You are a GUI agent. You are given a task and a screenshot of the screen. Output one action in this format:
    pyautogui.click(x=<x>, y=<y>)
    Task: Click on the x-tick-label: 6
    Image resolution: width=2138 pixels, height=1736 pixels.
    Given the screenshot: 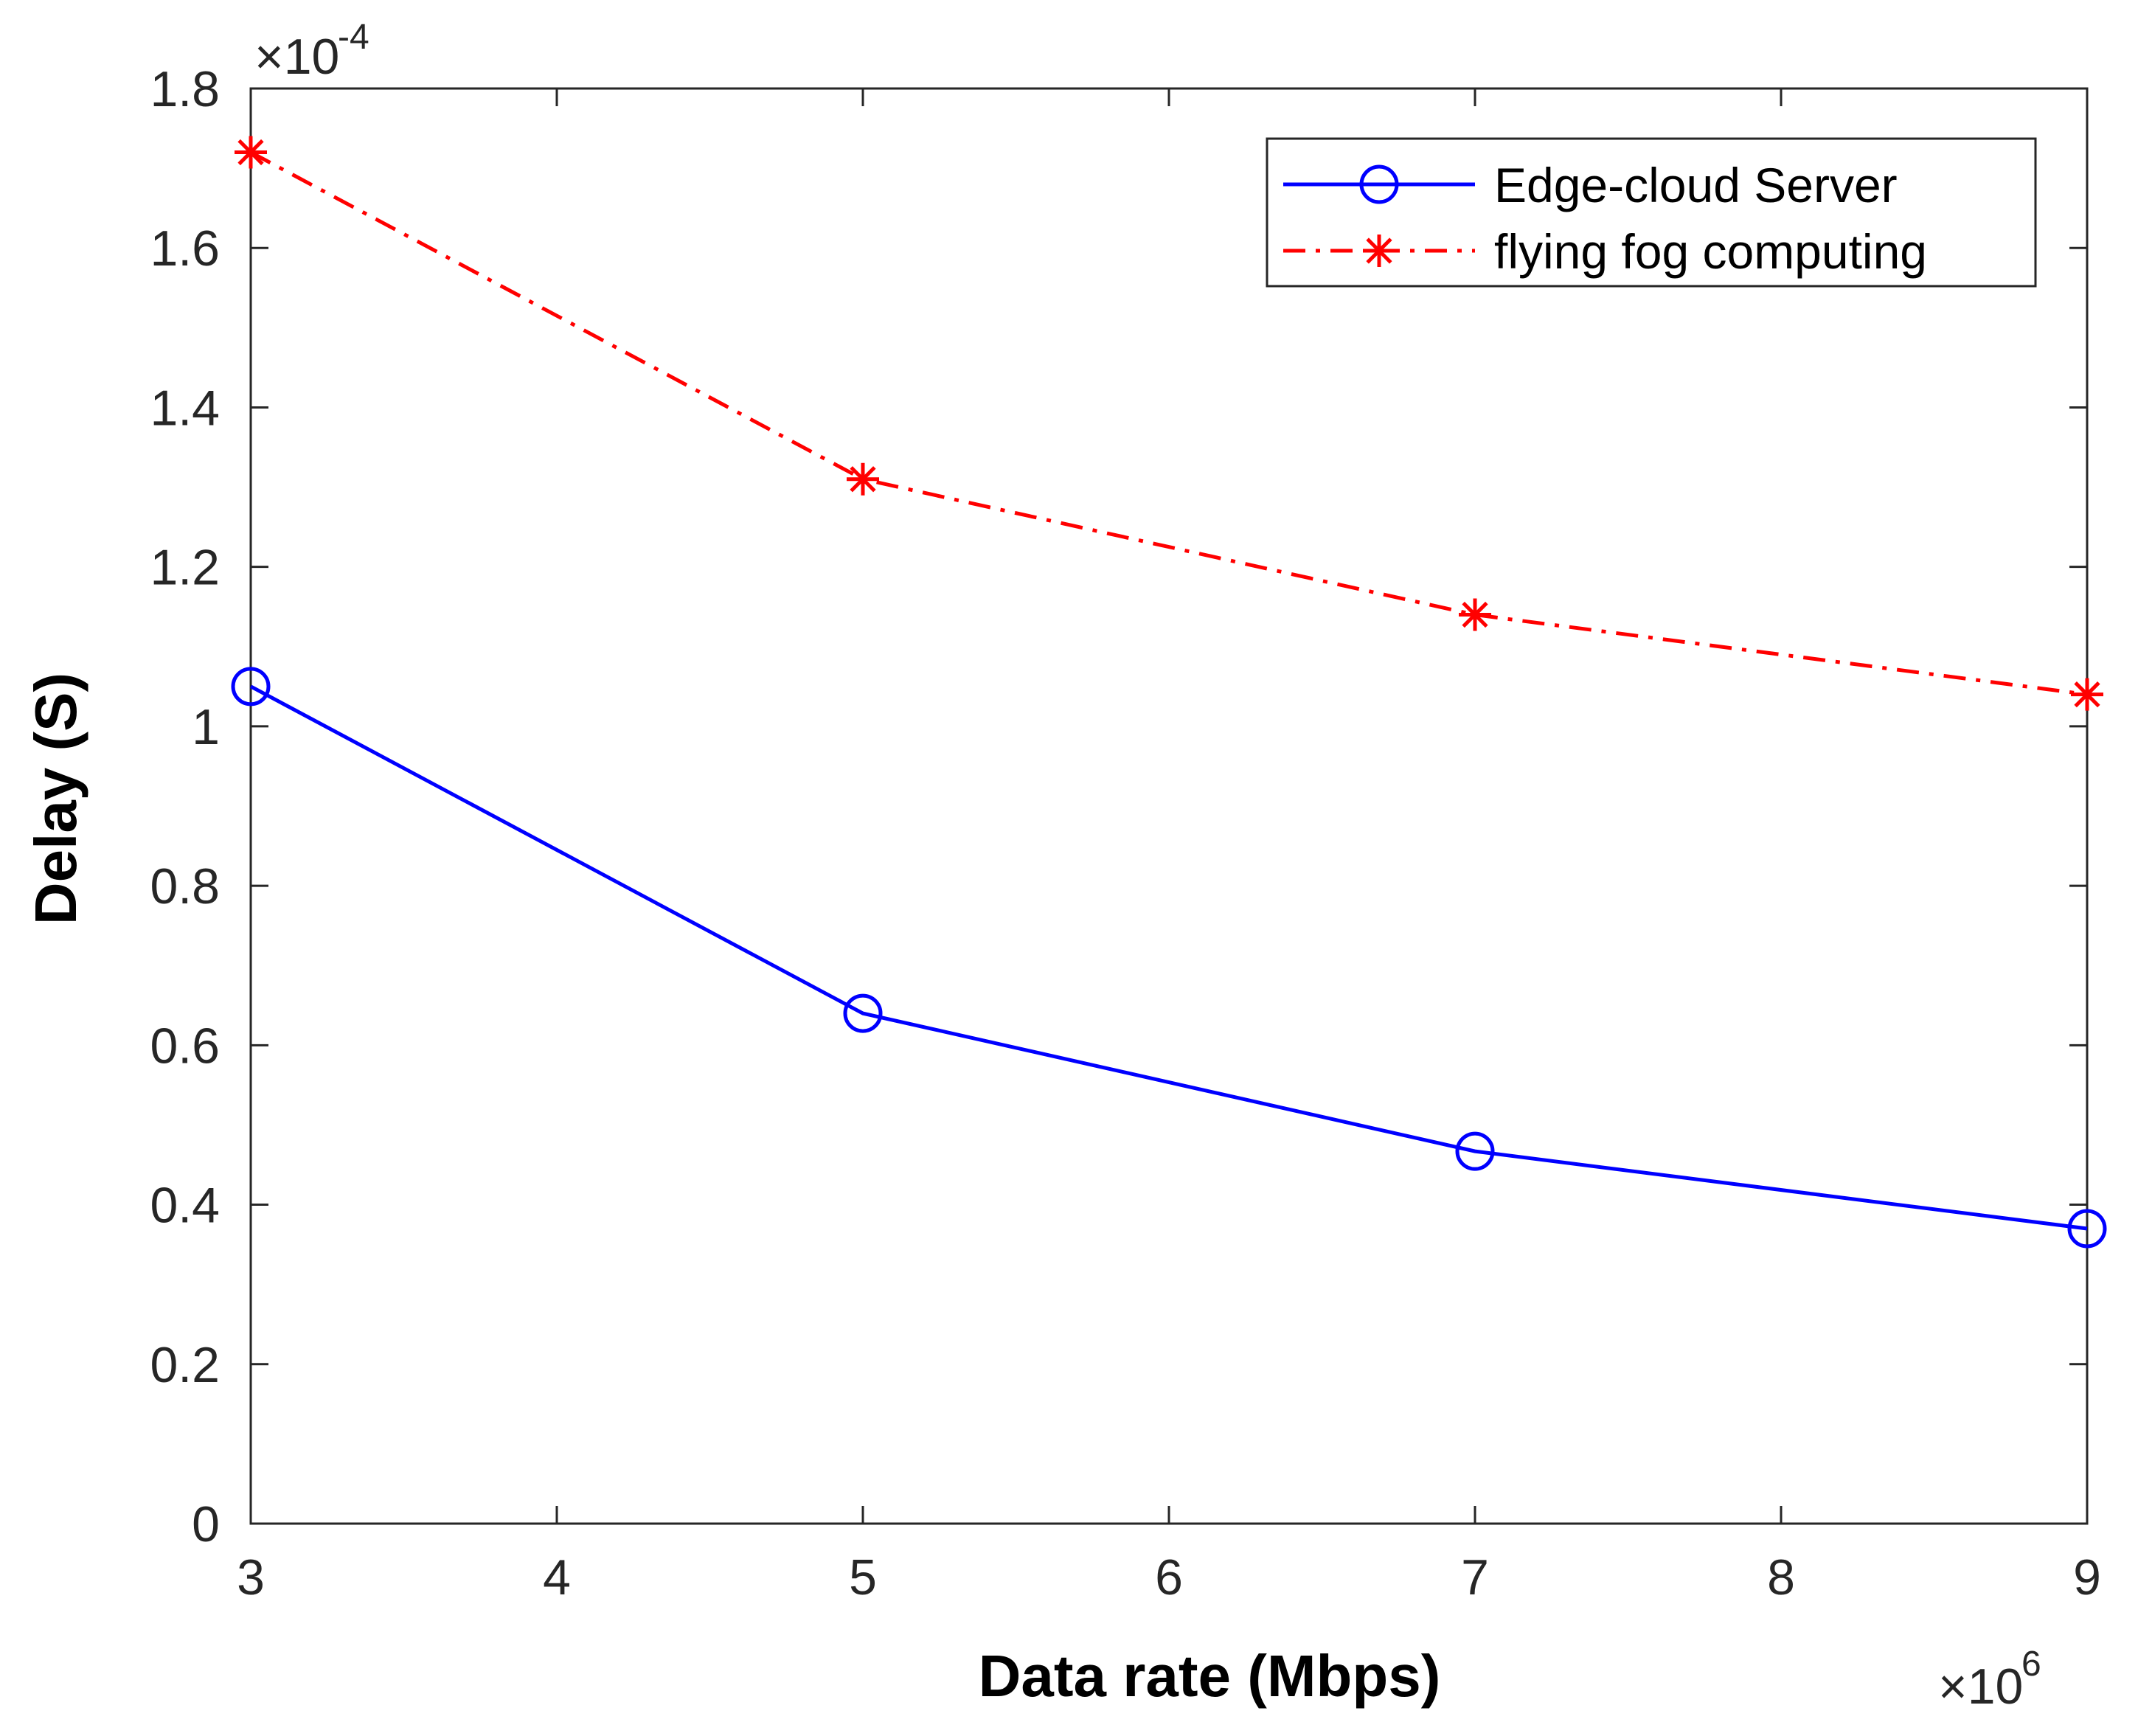 What is the action you would take?
    pyautogui.click(x=1169, y=1577)
    